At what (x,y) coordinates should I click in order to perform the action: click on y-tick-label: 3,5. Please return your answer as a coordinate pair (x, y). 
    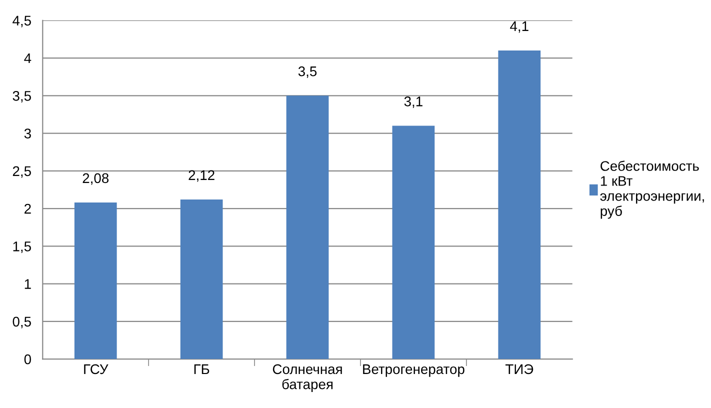
    Looking at the image, I should click on (21, 96).